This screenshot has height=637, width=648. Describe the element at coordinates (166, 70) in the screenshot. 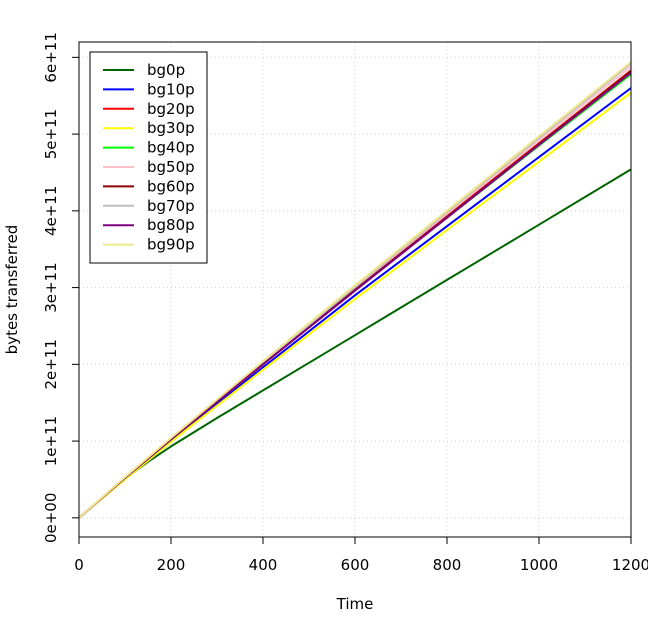

I see `legend-label: bg0p` at that location.